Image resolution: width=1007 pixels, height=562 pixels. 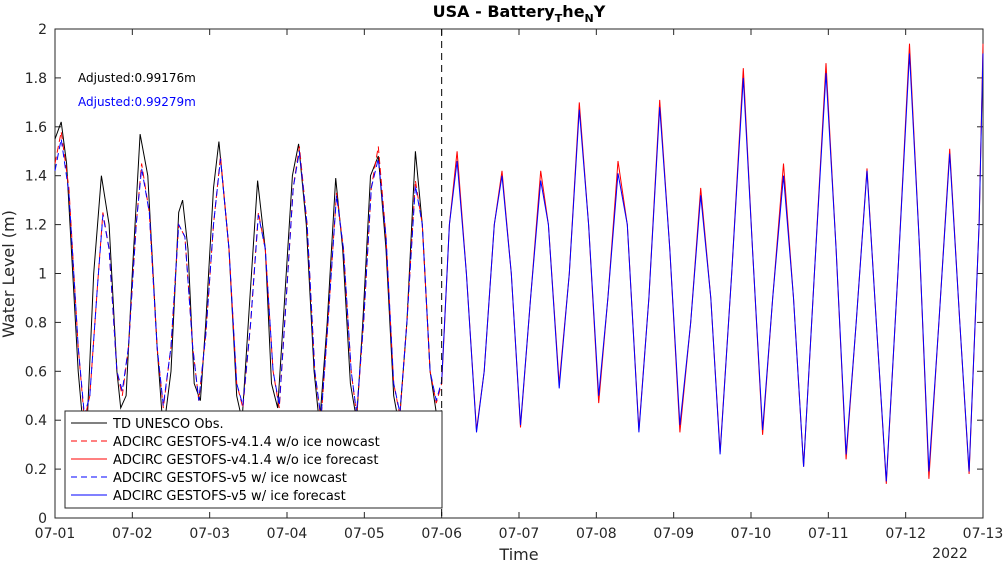 What do you see at coordinates (36, 274) in the screenshot?
I see `y-tick-labels: 0 0.2 0.4 0.6 0.8 1 1.2 1.4 1.6 1.8 2` at bounding box center [36, 274].